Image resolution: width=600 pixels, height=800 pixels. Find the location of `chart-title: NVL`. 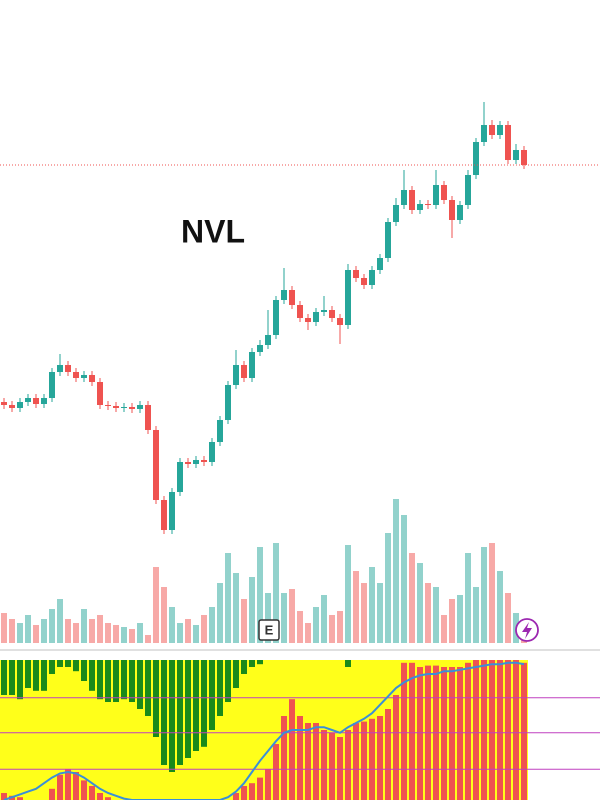

chart-title: NVL is located at coordinates (213, 231).